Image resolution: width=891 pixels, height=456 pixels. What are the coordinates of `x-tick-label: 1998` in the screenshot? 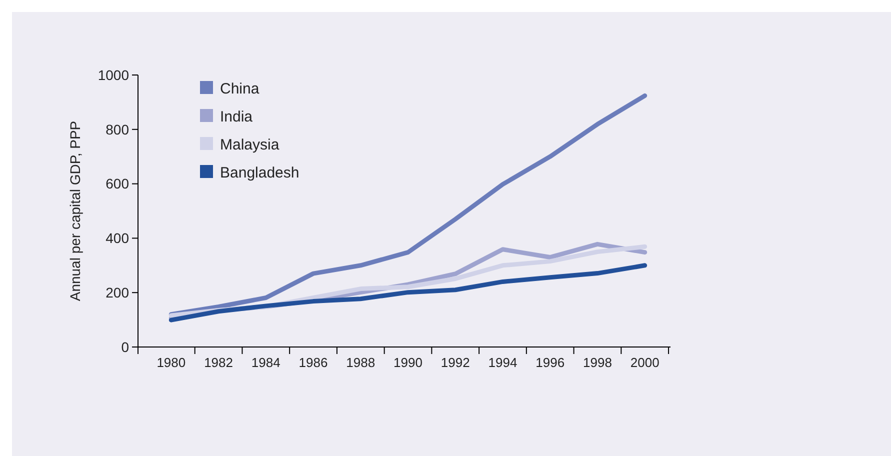 It's located at (597, 362).